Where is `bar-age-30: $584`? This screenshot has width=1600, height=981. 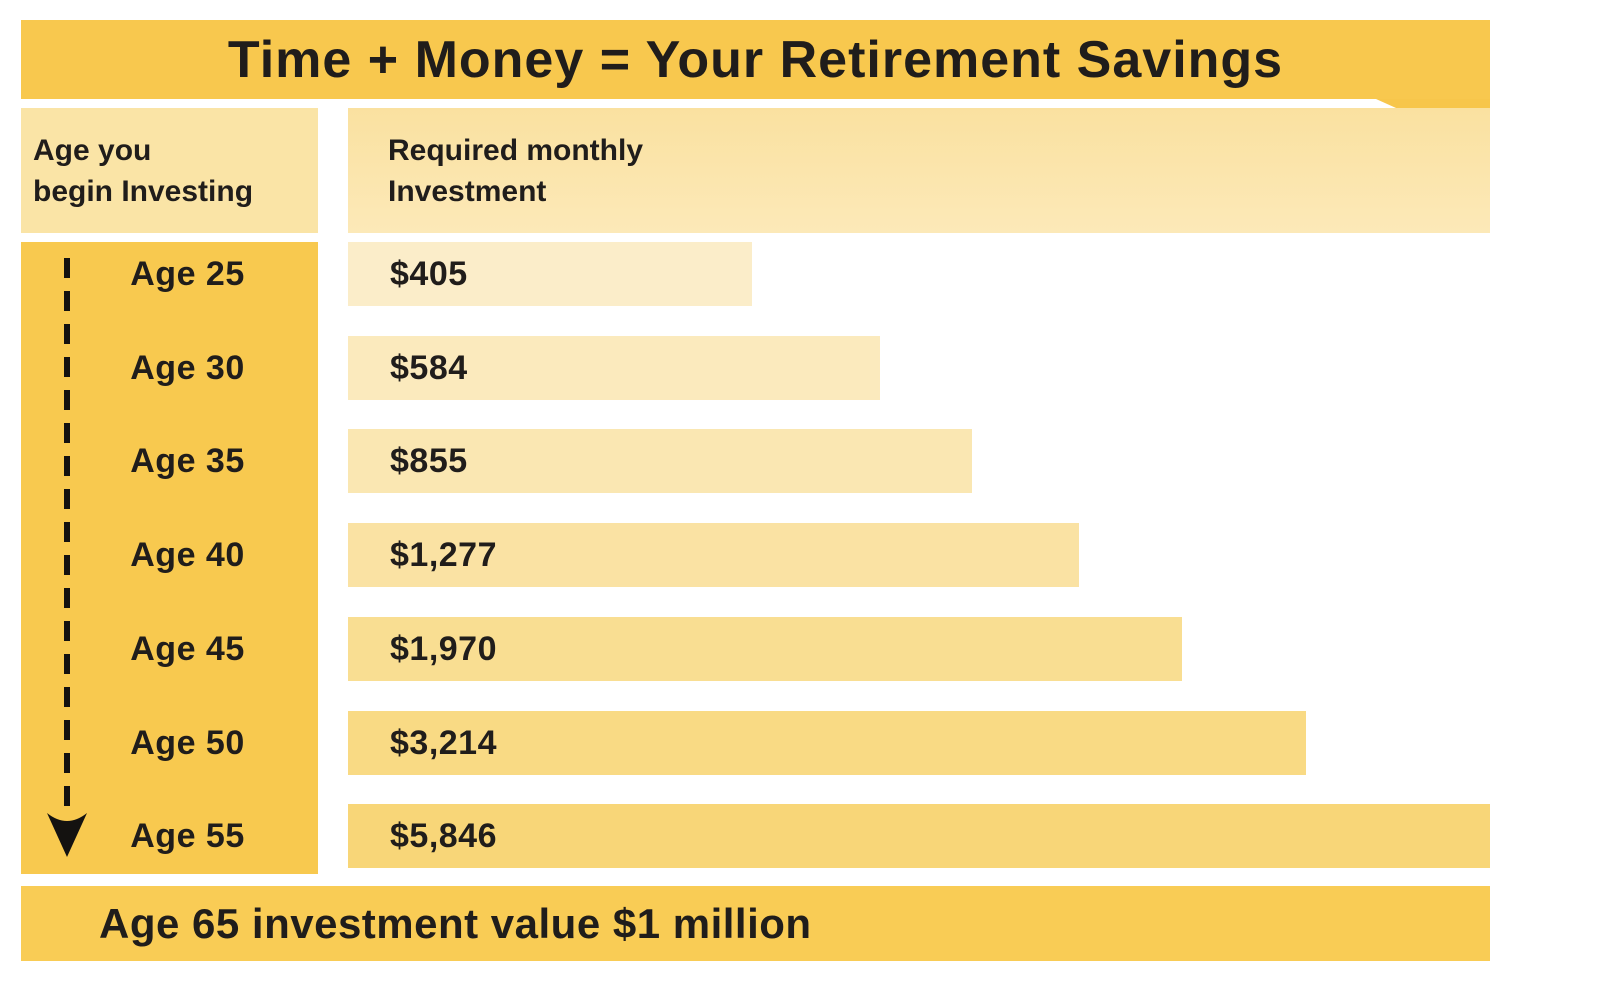
bar-age-30: $584 is located at coordinates (614, 368).